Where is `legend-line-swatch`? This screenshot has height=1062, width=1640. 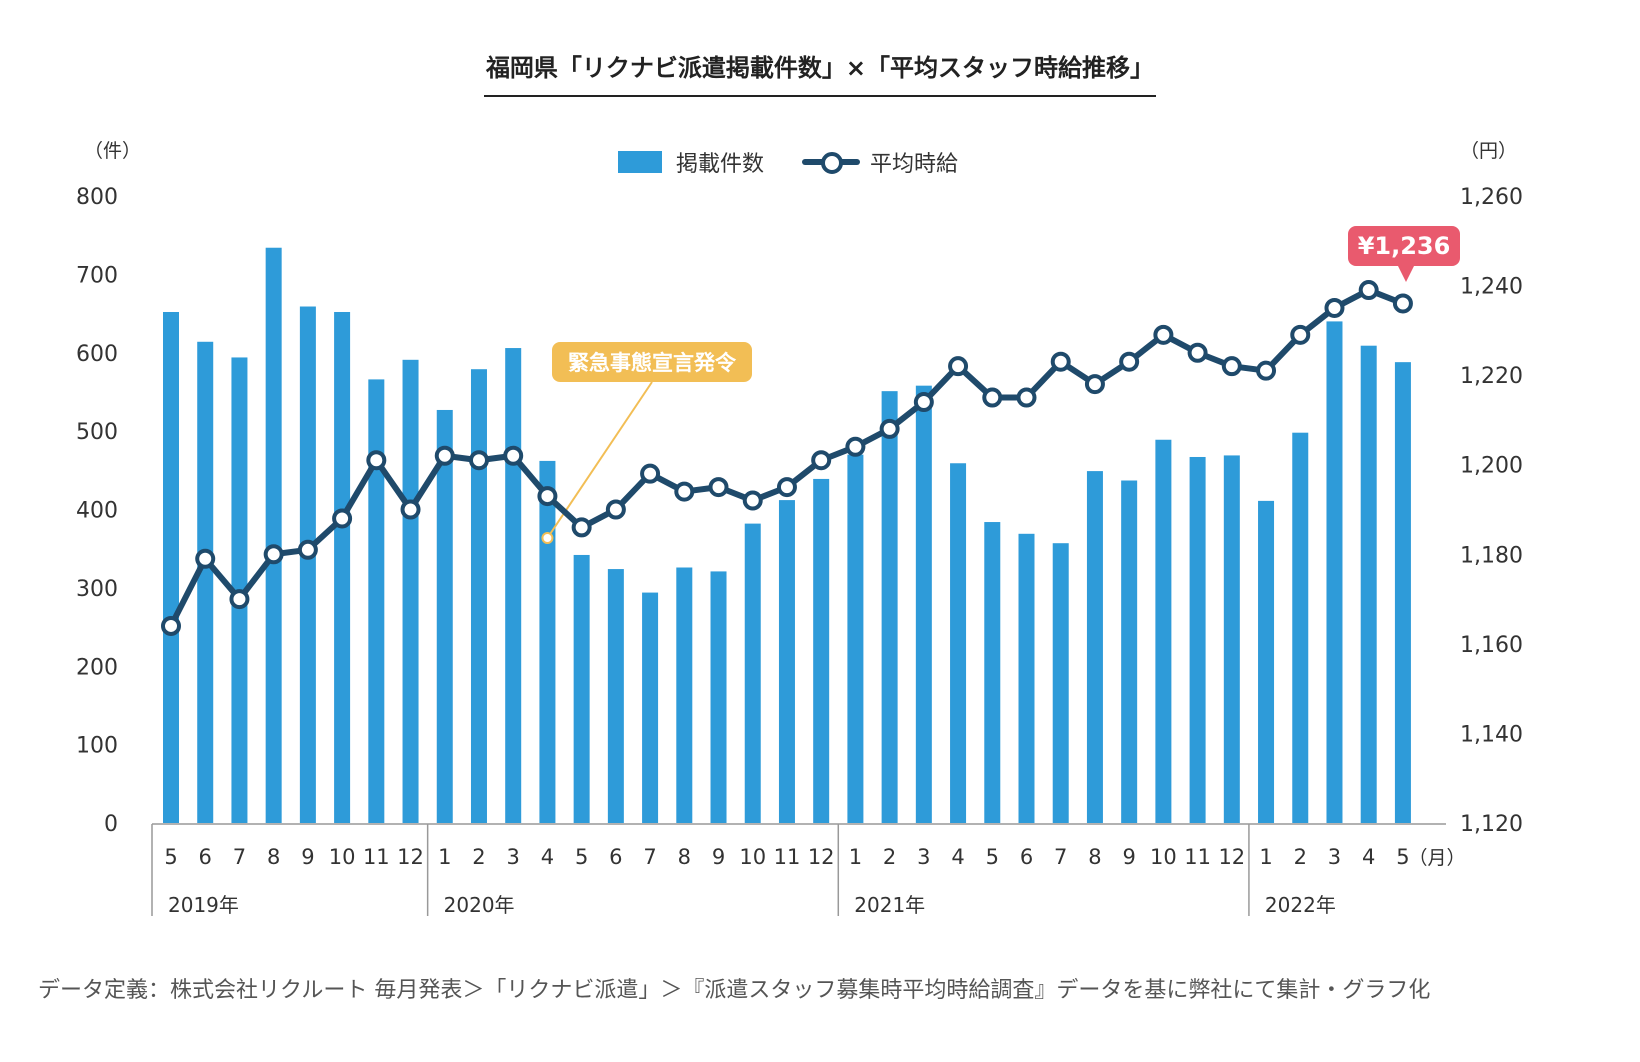
legend-line-swatch is located at coordinates (831, 162).